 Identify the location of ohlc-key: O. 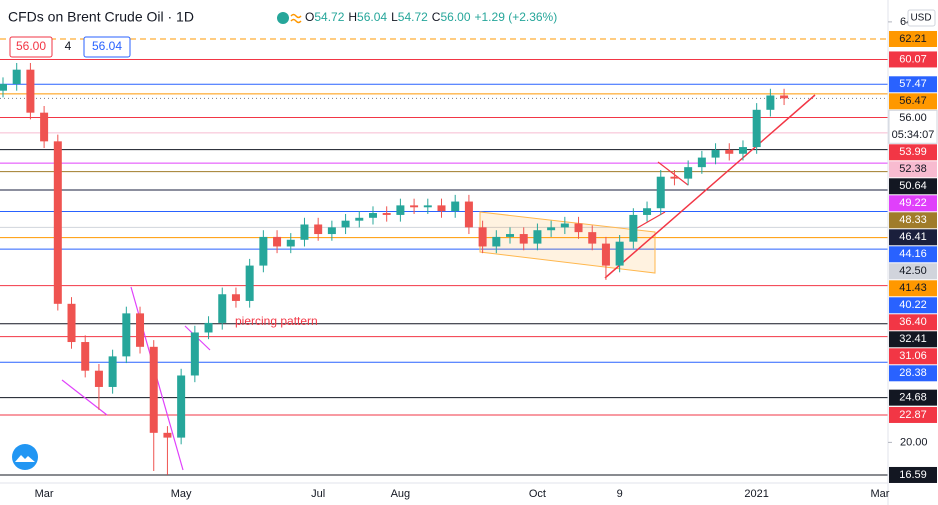
(309, 17).